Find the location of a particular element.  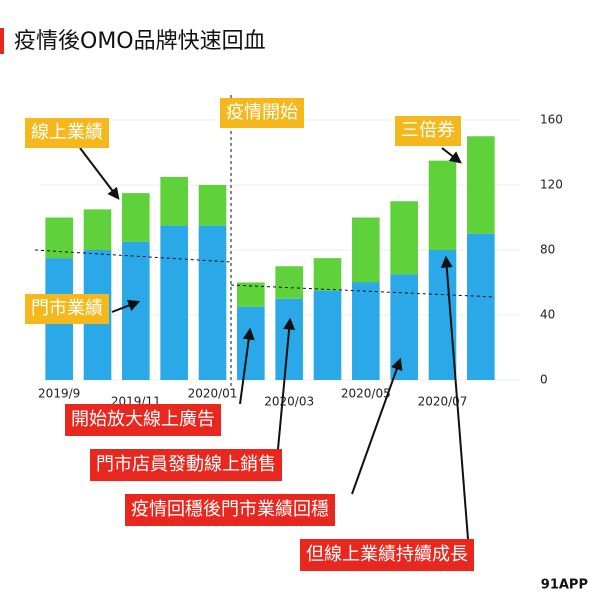

store-level-after is located at coordinates (363, 291).